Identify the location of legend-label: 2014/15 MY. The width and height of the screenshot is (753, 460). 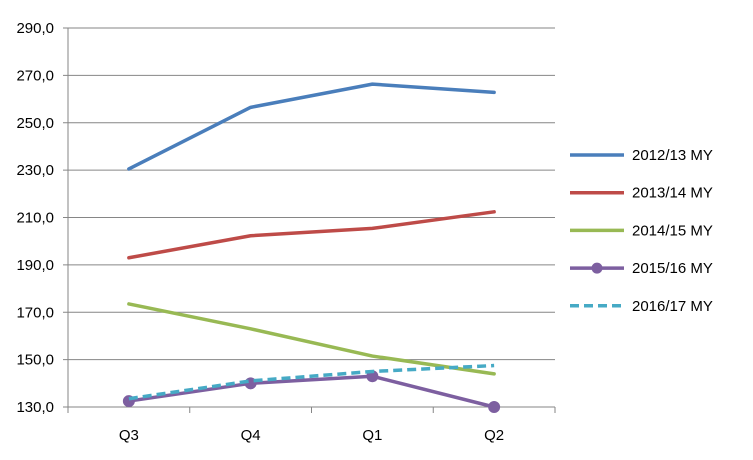
(672, 230).